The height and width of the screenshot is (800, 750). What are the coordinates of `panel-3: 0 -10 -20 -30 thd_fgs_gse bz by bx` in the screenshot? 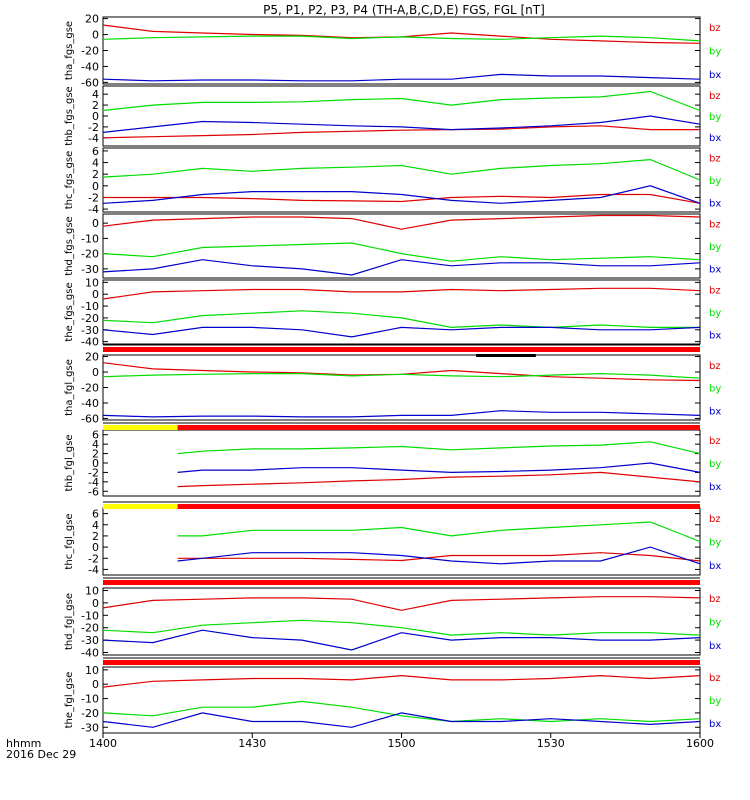 It's located at (392, 246).